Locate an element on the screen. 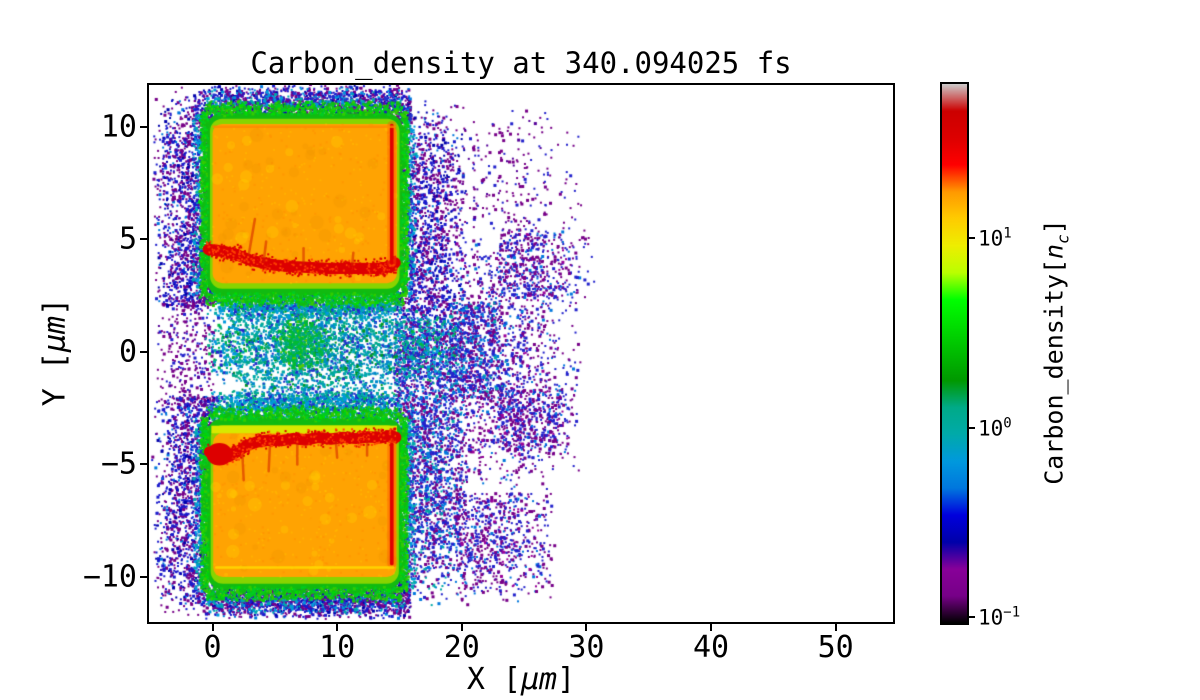 This screenshot has width=1200, height=700. colorbar-gradient-canvas is located at coordinates (954, 353).